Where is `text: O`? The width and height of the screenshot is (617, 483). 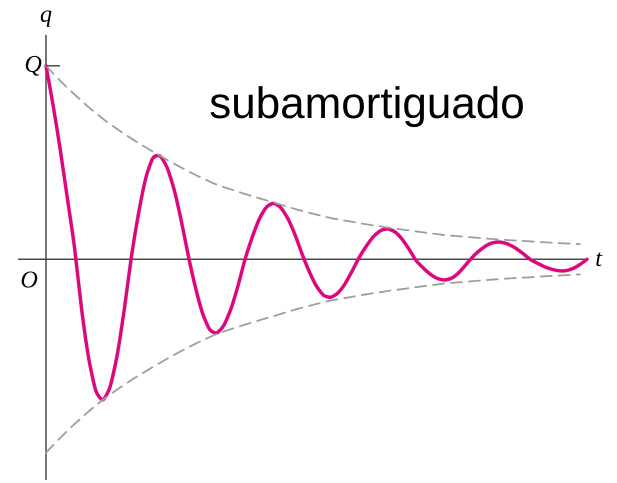
text: O is located at coordinates (30, 279).